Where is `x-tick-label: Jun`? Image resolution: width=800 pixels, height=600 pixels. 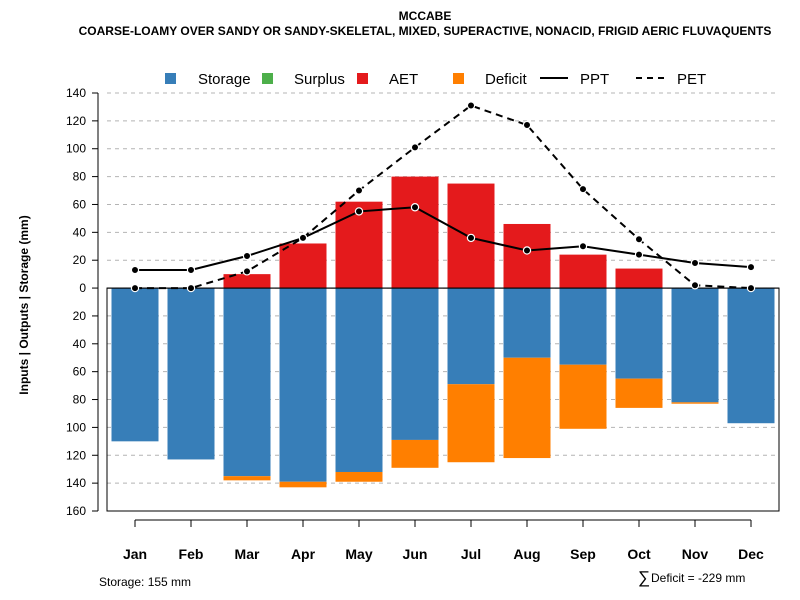 x-tick-label: Jun is located at coordinates (415, 554).